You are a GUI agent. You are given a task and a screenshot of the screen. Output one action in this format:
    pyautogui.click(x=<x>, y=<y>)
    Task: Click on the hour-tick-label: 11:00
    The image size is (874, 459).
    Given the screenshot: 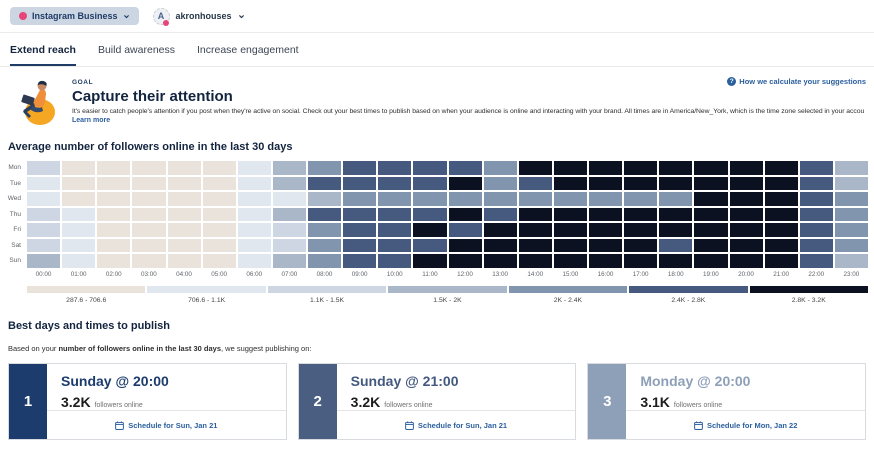 What is the action you would take?
    pyautogui.click(x=430, y=274)
    